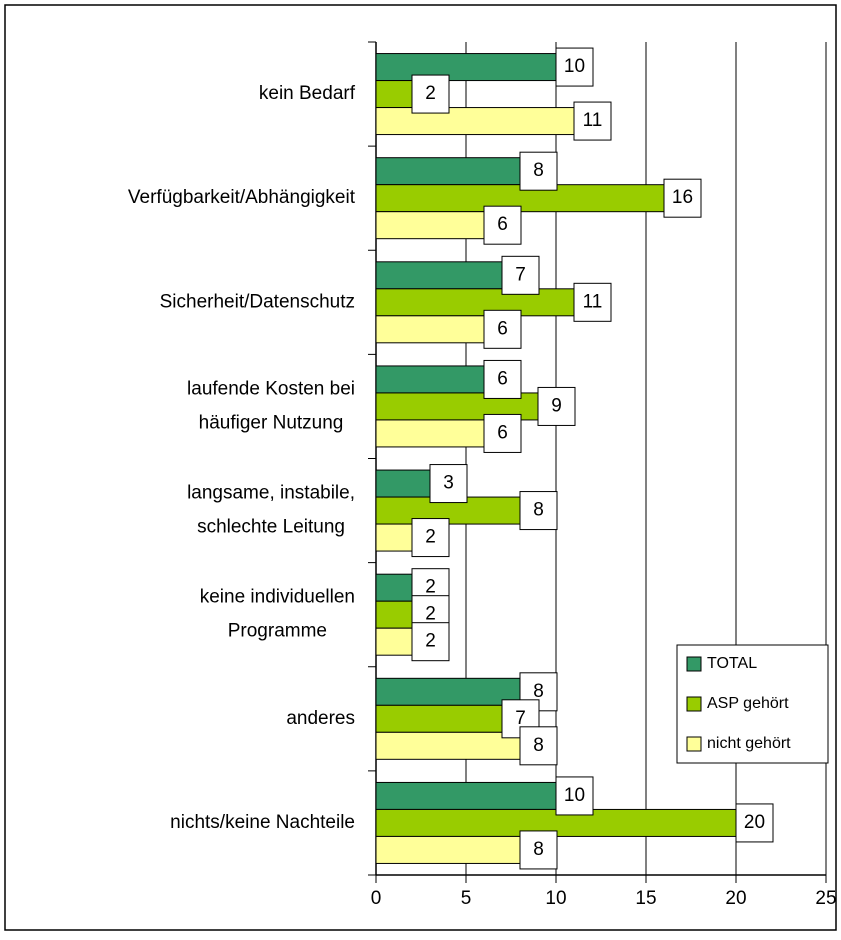 The height and width of the screenshot is (940, 841). What do you see at coordinates (271, 388) in the screenshot?
I see `label-line: laufende Kosten bei` at bounding box center [271, 388].